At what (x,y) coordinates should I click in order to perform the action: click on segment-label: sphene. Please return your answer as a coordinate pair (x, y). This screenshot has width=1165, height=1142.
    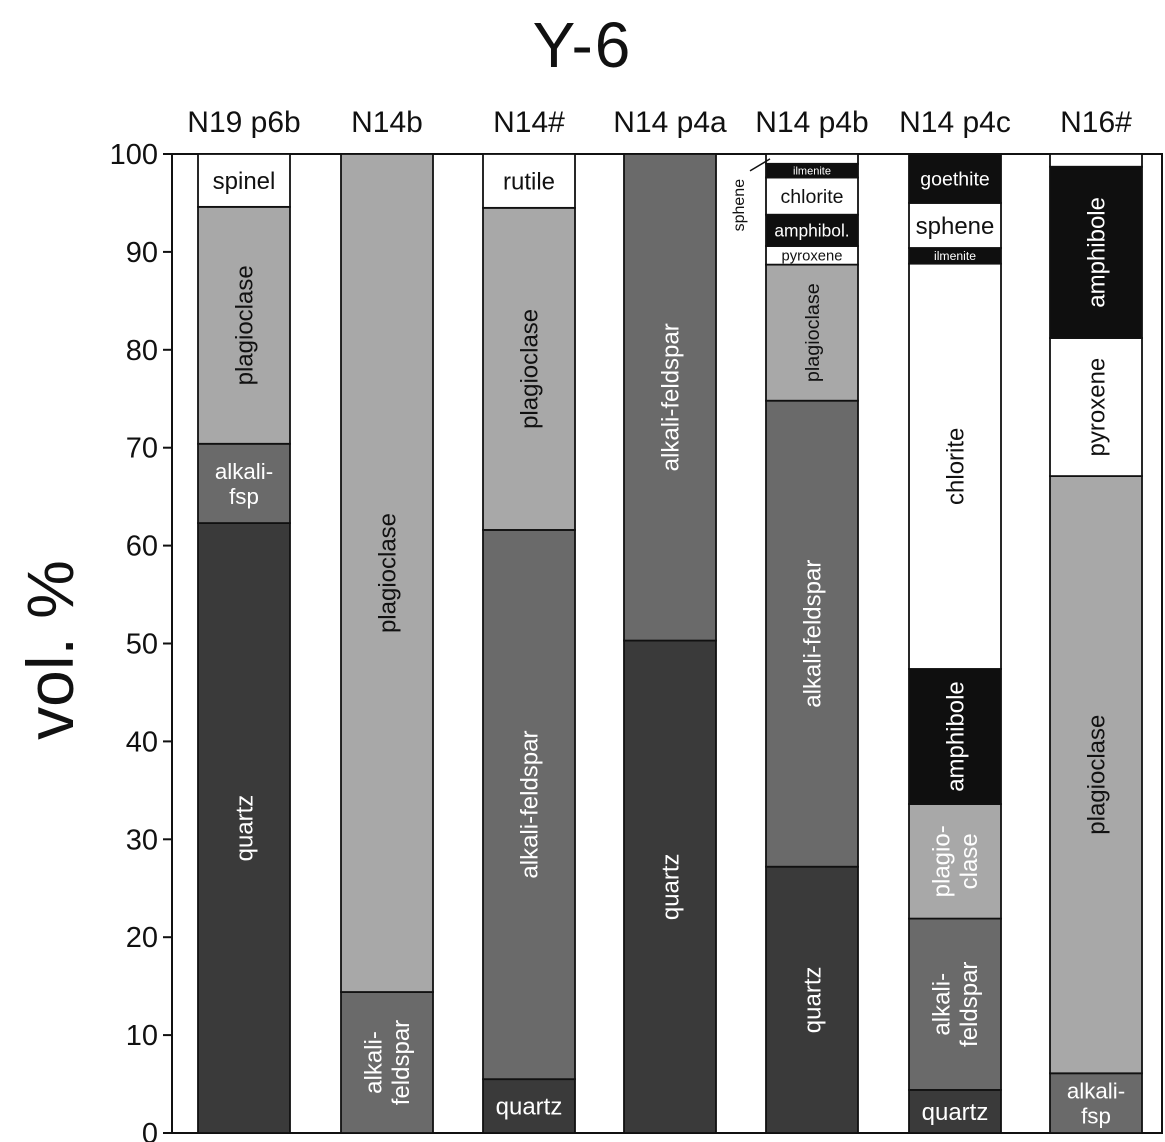
    Looking at the image, I should click on (955, 226).